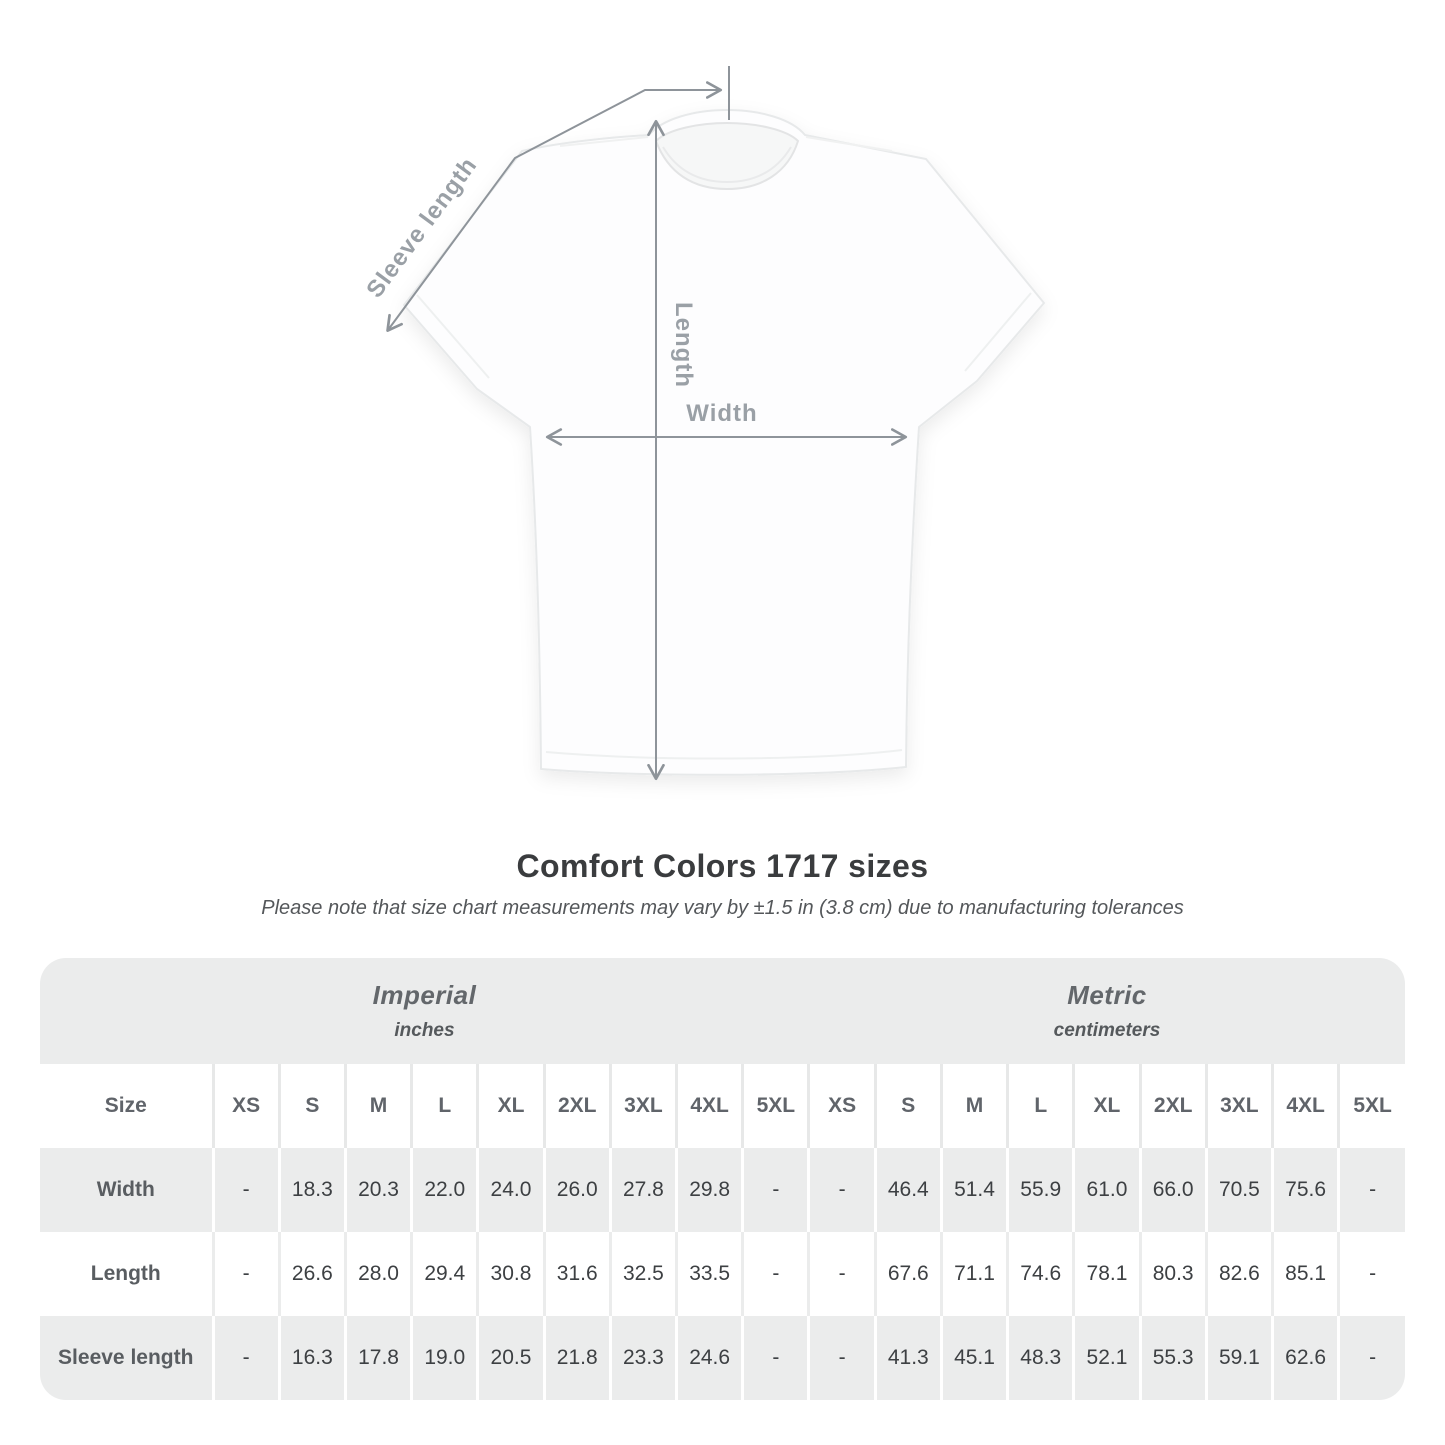 This screenshot has width=1445, height=1445. Describe the element at coordinates (245, 1106) in the screenshot. I see `size-col-imperial-xs: XS` at that location.